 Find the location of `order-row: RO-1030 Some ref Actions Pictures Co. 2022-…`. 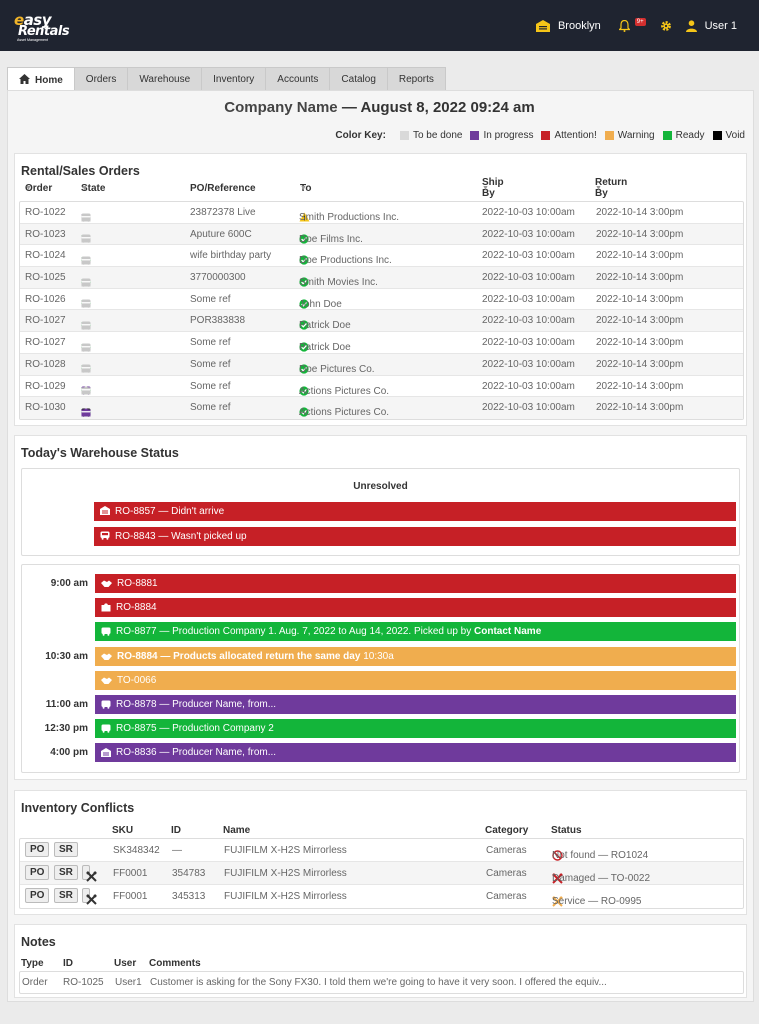

order-row: RO-1030 Some ref Actions Pictures Co. 2022-… is located at coordinates (381, 408).